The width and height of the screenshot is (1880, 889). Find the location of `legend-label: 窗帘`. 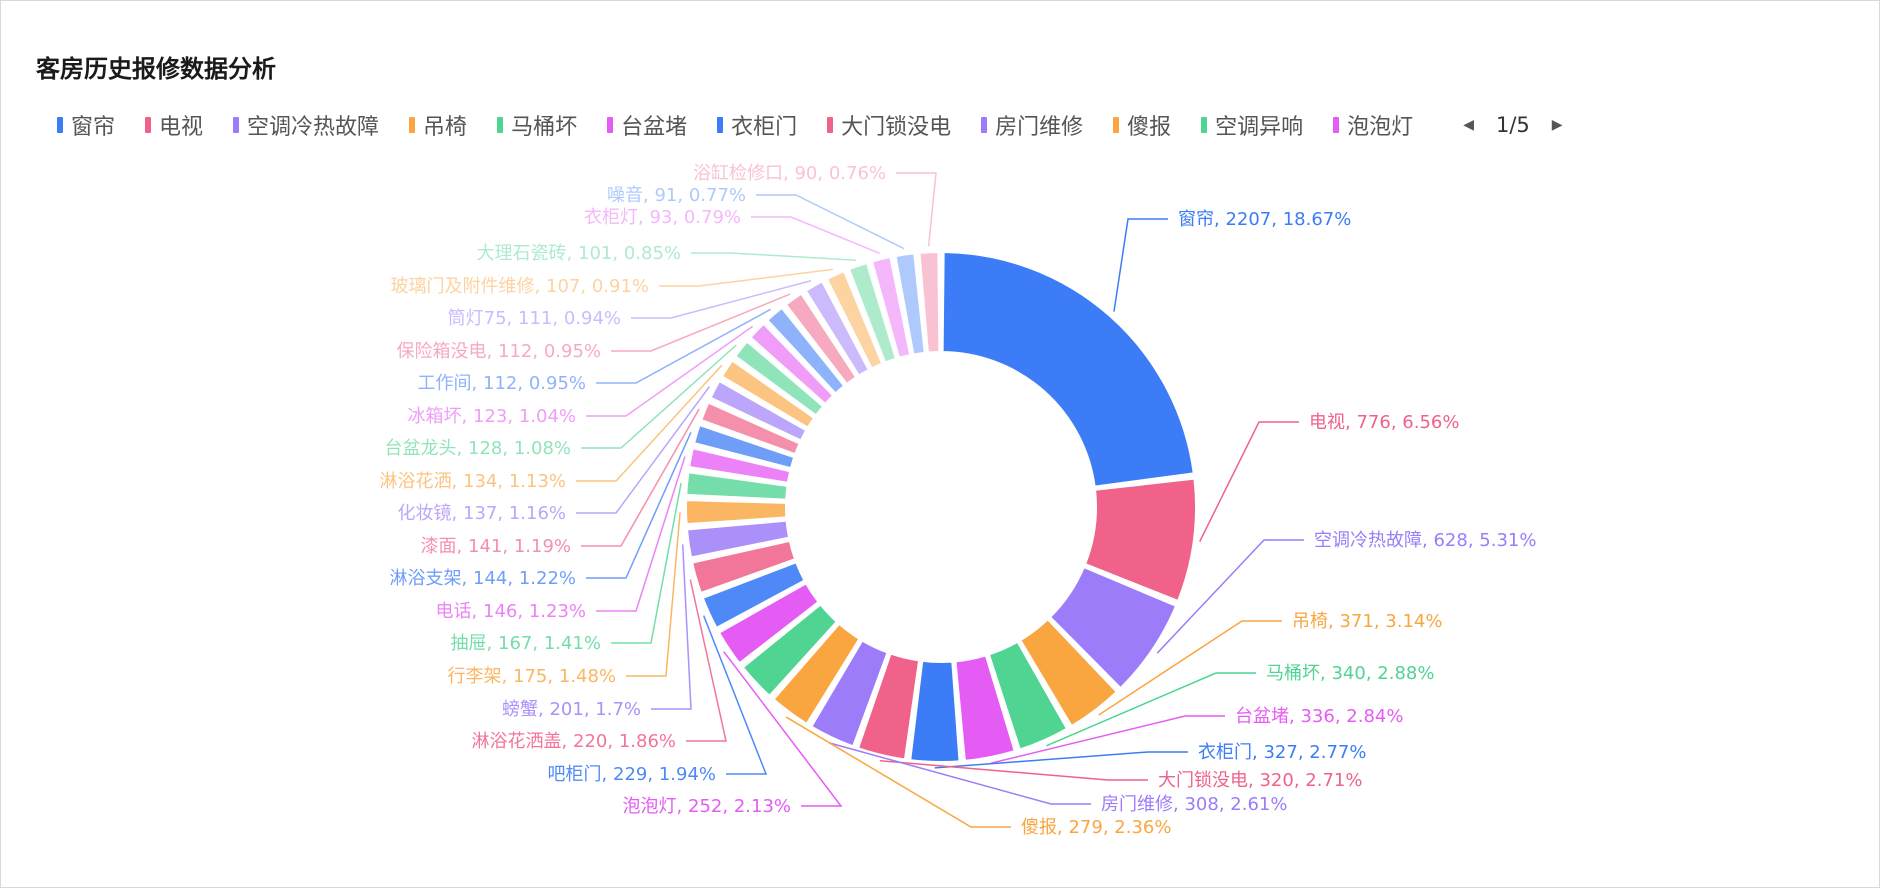

legend-label: 窗帘 is located at coordinates (93, 127).